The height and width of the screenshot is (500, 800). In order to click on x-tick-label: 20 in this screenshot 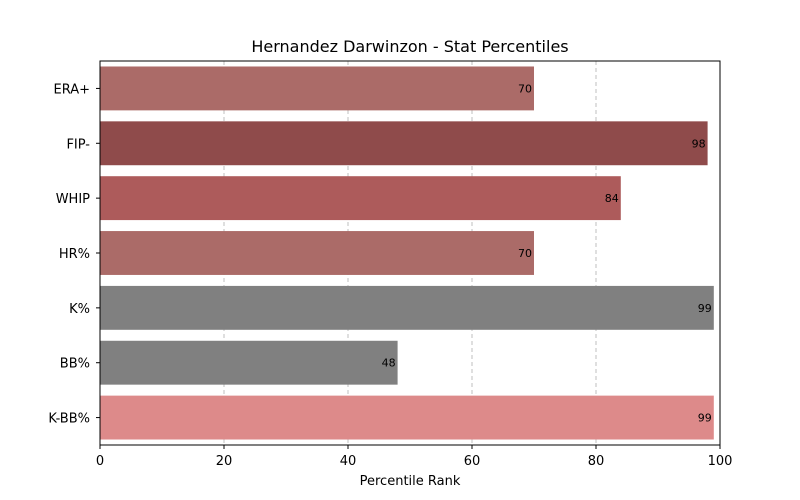, I will do `click(224, 461)`.